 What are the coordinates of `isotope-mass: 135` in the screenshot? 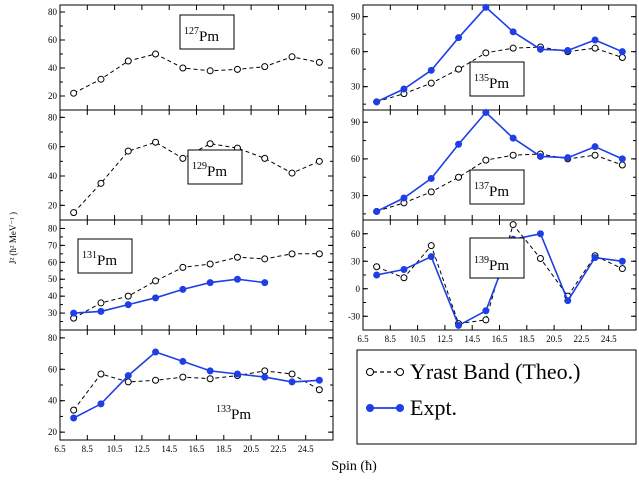 It's located at (481, 78).